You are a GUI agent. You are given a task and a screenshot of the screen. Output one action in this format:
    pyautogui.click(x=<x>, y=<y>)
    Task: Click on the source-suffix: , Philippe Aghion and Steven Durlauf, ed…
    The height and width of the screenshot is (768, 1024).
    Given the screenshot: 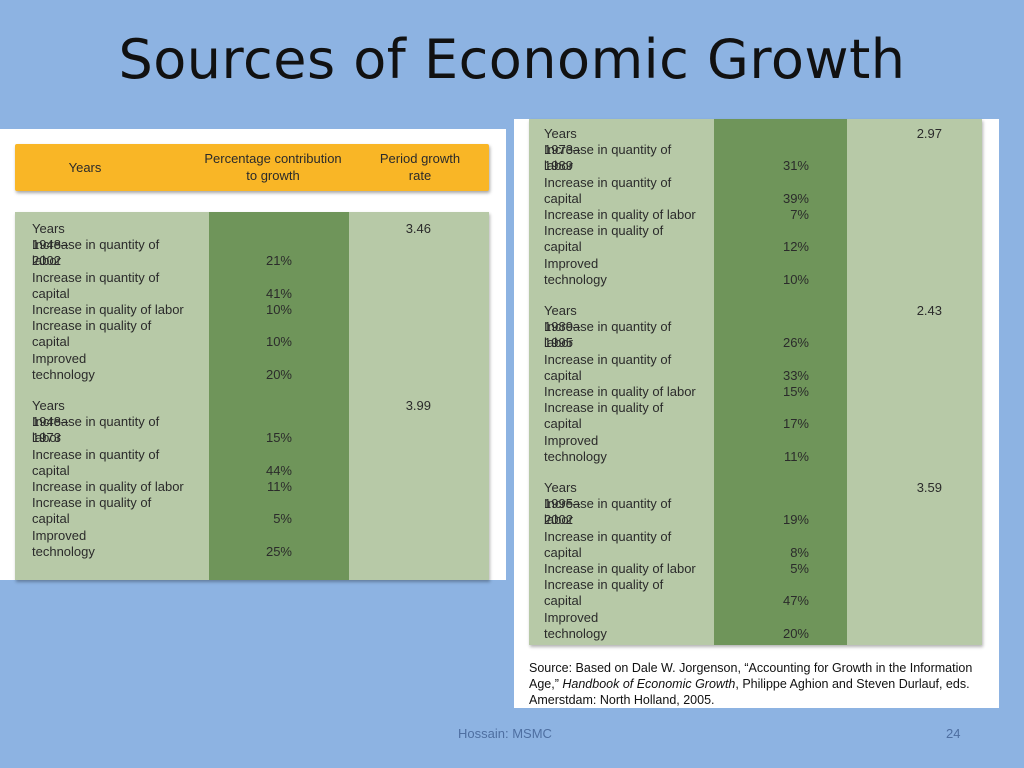 What is the action you would take?
    pyautogui.click(x=749, y=692)
    